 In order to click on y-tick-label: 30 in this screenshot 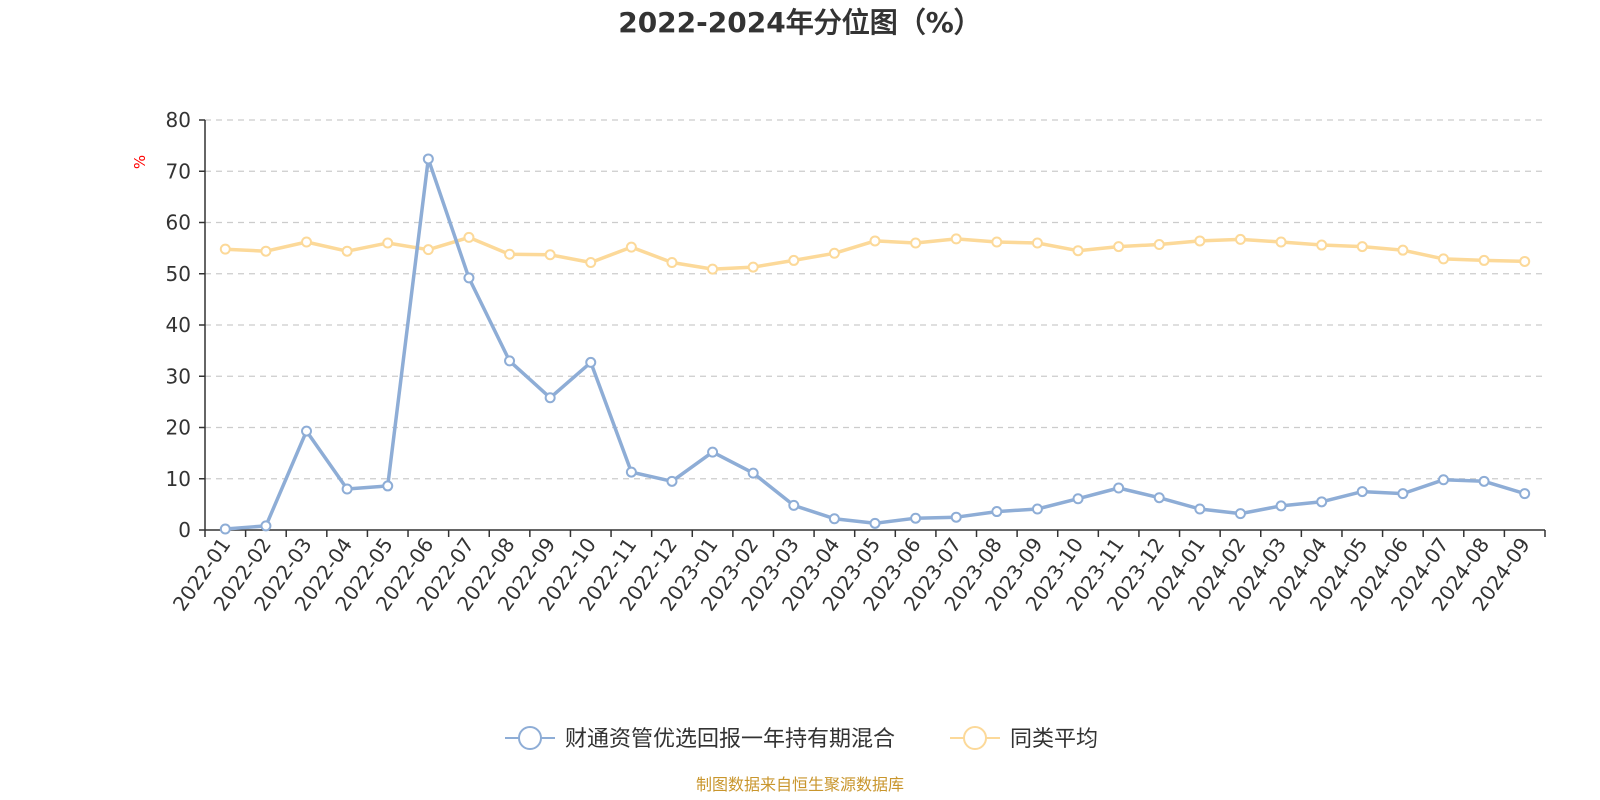, I will do `click(178, 376)`.